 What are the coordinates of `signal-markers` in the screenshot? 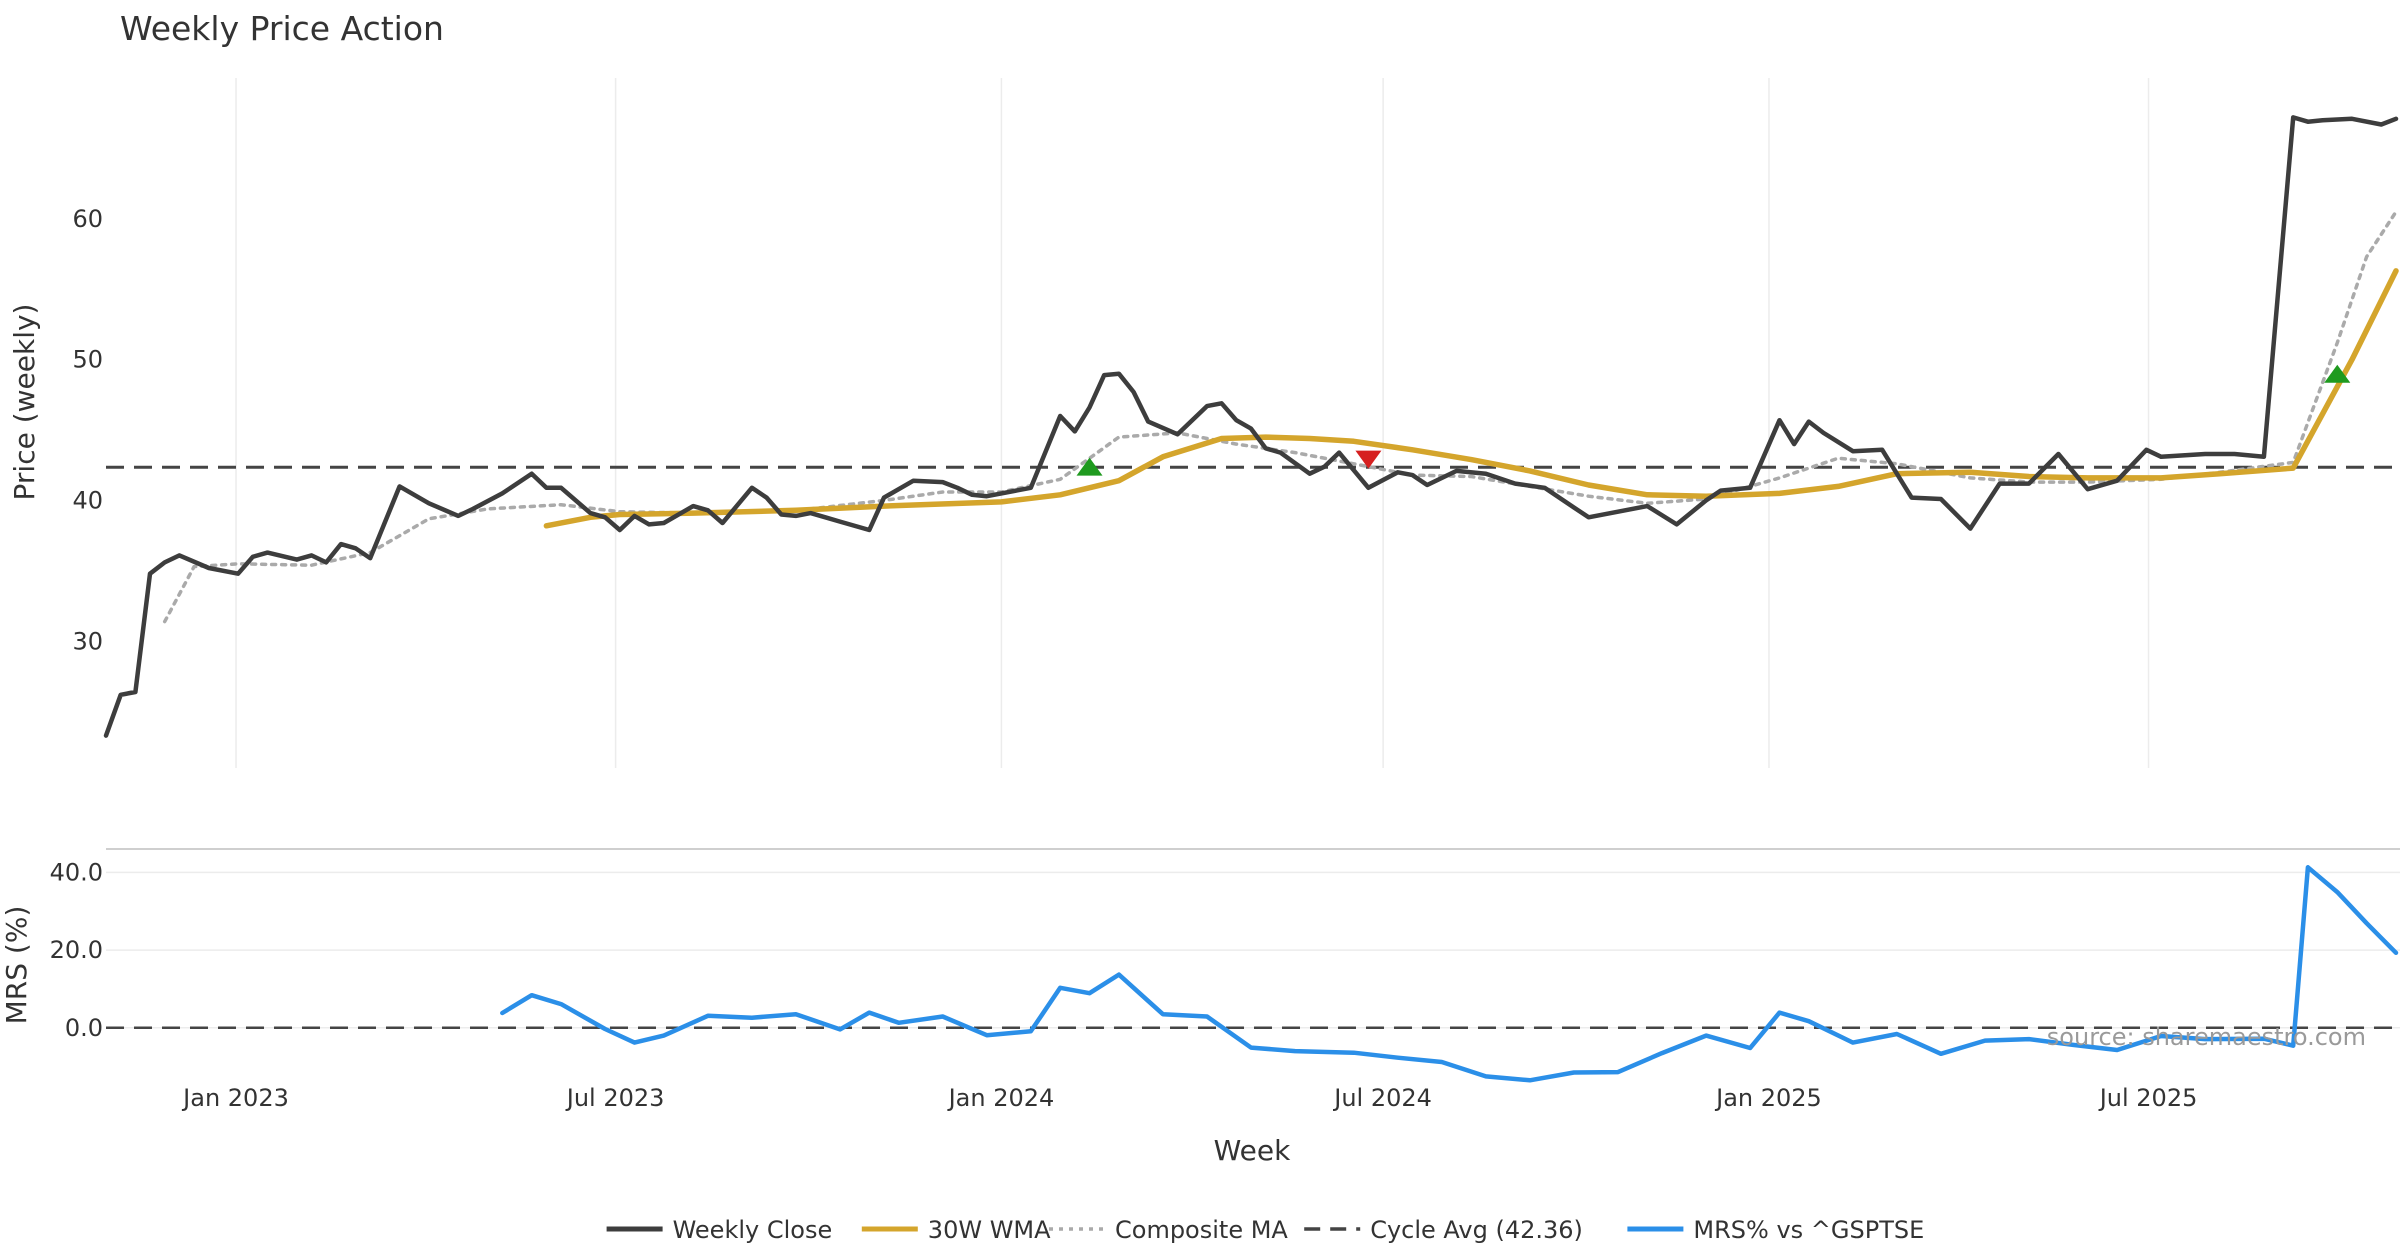 It's located at (1713, 420).